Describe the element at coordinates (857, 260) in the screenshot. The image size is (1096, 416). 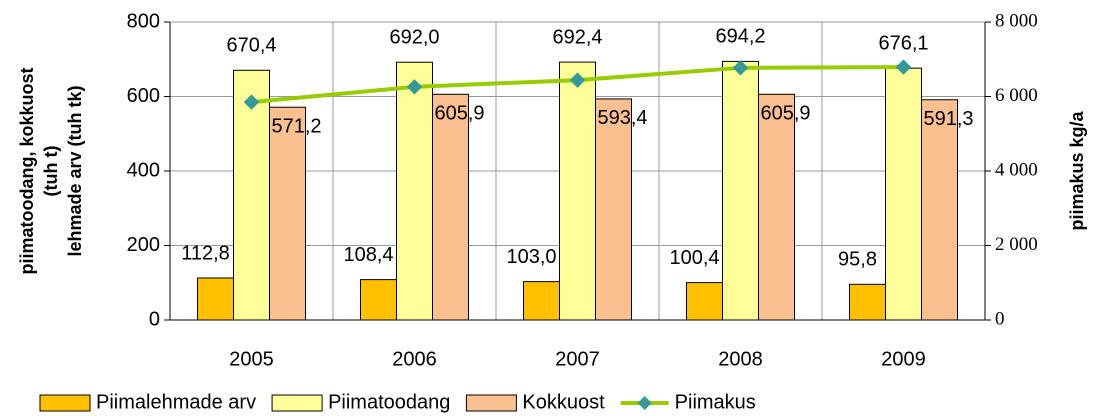
I see `data-label: 95,8` at that location.